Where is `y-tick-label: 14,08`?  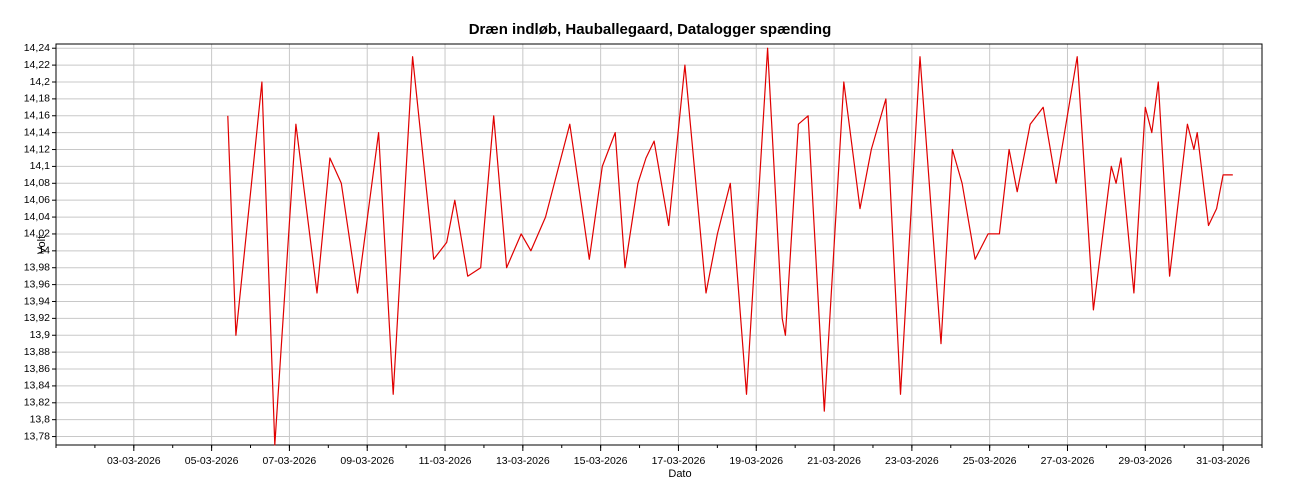
y-tick-label: 14,08 is located at coordinates (37, 183).